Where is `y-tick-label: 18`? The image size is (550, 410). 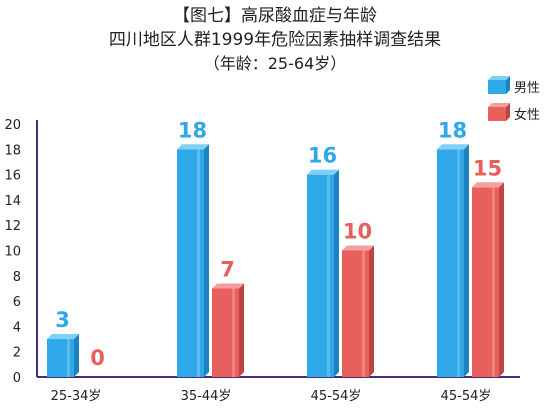
y-tick-label: 18 is located at coordinates (12, 150).